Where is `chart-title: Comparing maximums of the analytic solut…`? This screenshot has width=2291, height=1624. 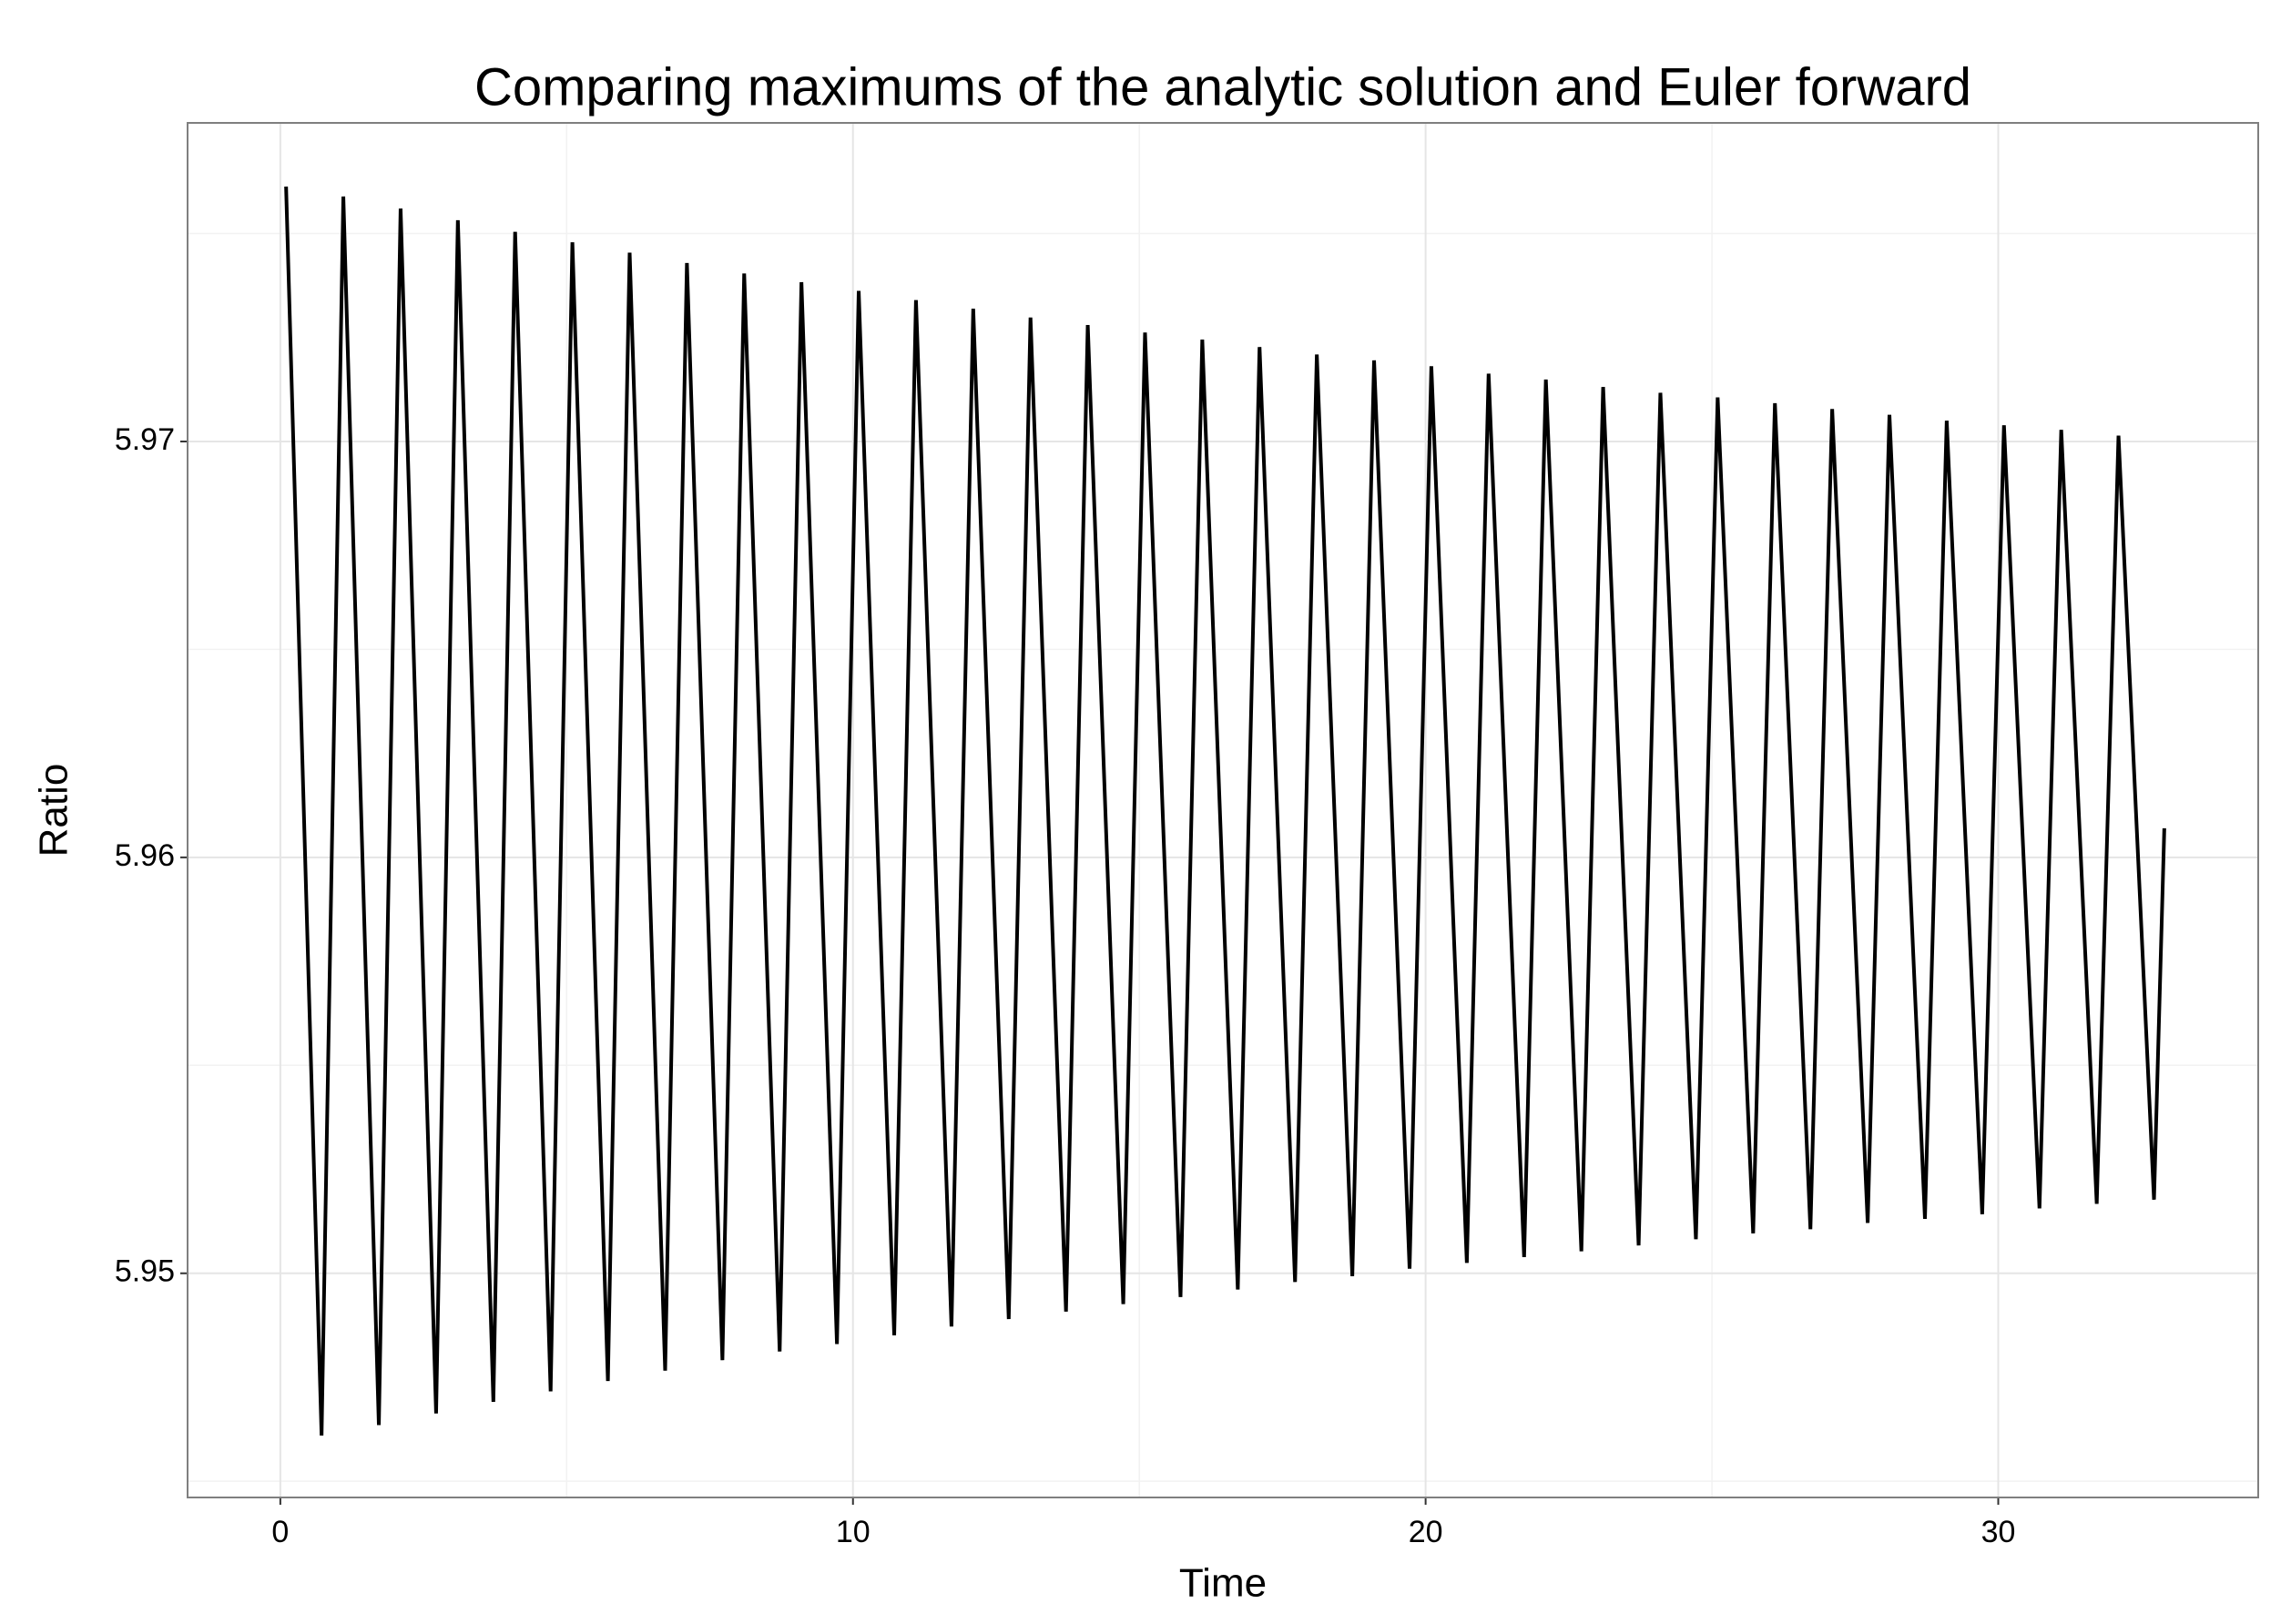
chart-title: Comparing maximums of the analytic solut… is located at coordinates (1222, 87).